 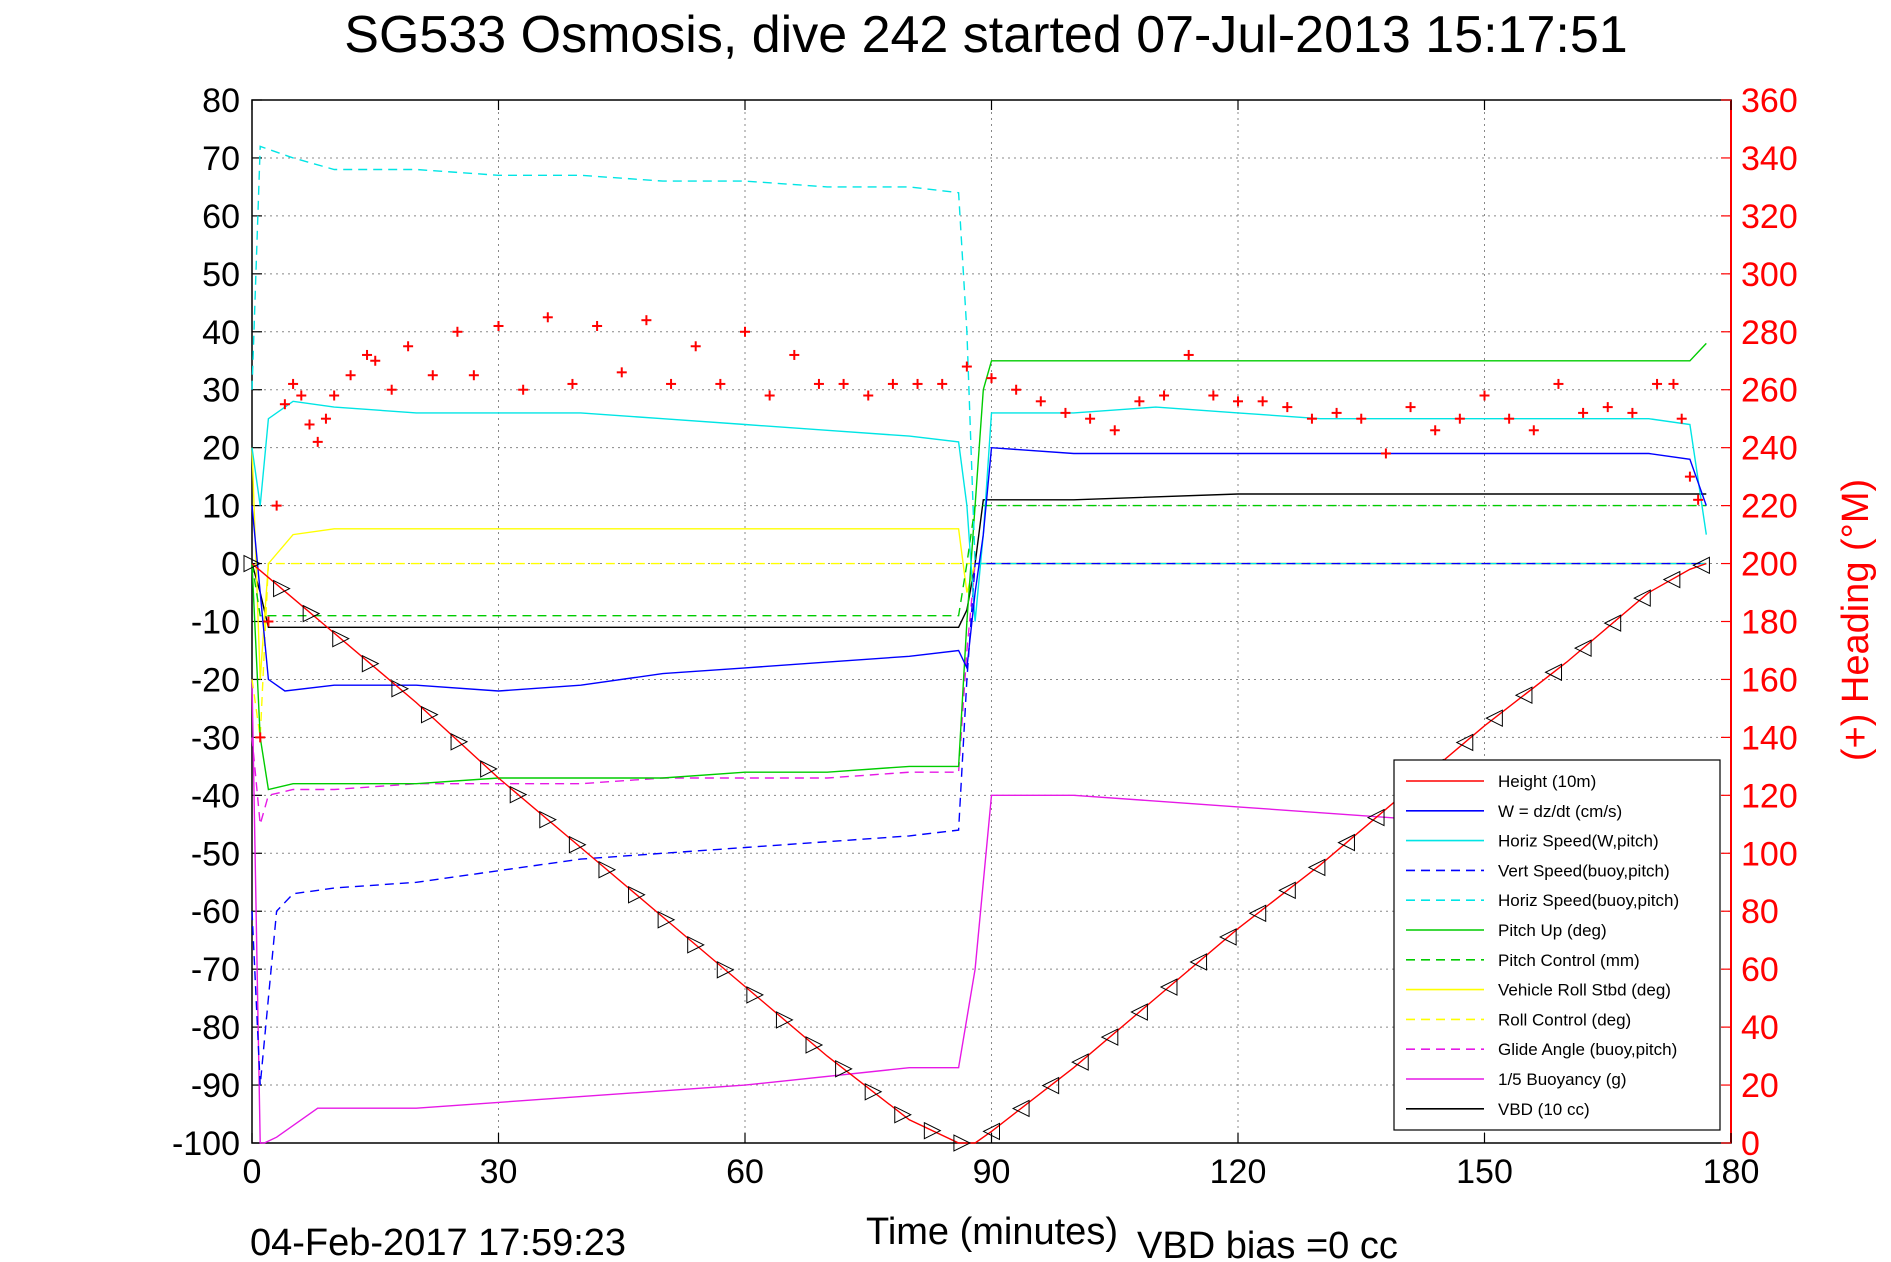 What do you see at coordinates (1760, 1028) in the screenshot?
I see `y-right-tick-label: 40` at bounding box center [1760, 1028].